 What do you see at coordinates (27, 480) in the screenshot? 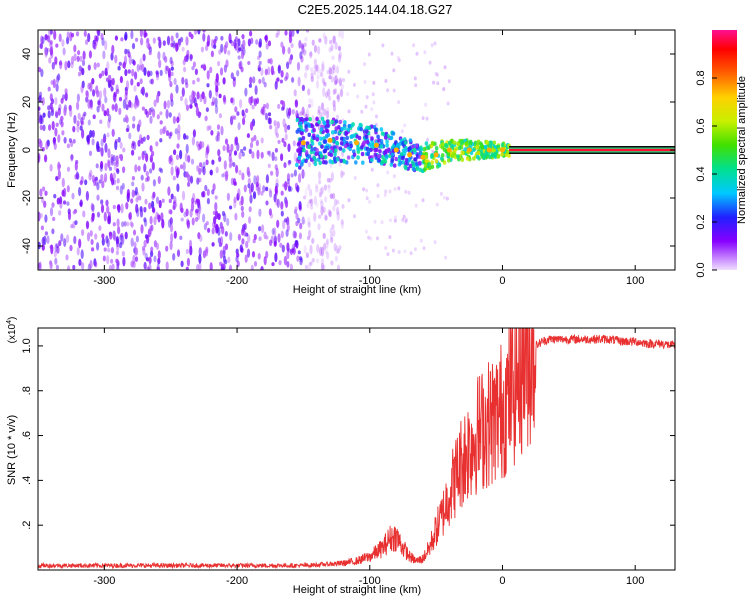
I see `y-tick-label: .4` at bounding box center [27, 480].